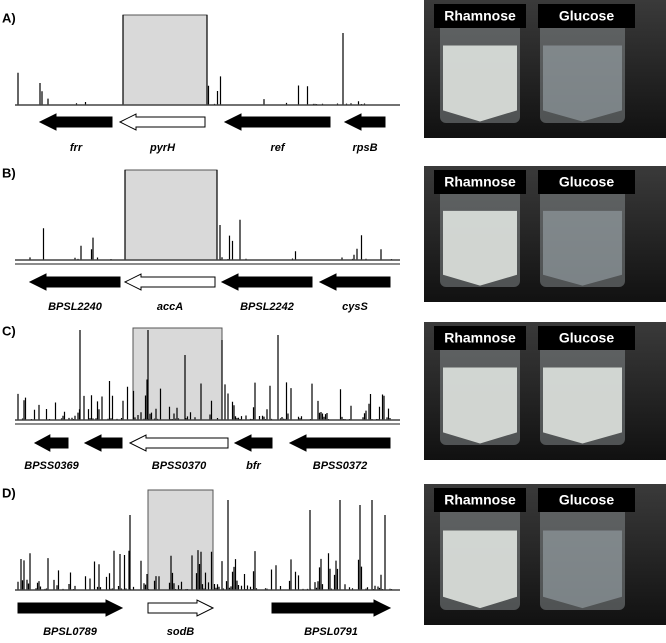 The image size is (666, 643). I want to click on gene-label: BPSS0370, so click(179, 466).